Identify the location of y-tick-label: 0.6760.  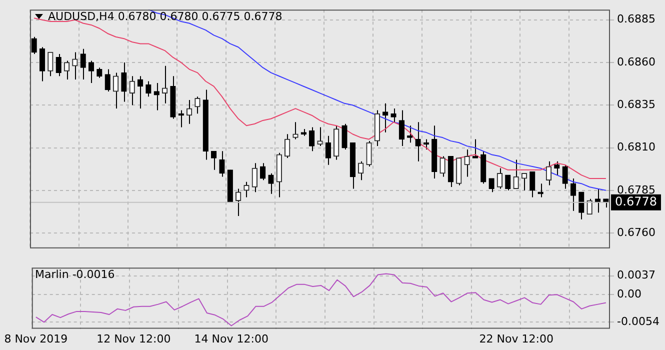
(636, 232).